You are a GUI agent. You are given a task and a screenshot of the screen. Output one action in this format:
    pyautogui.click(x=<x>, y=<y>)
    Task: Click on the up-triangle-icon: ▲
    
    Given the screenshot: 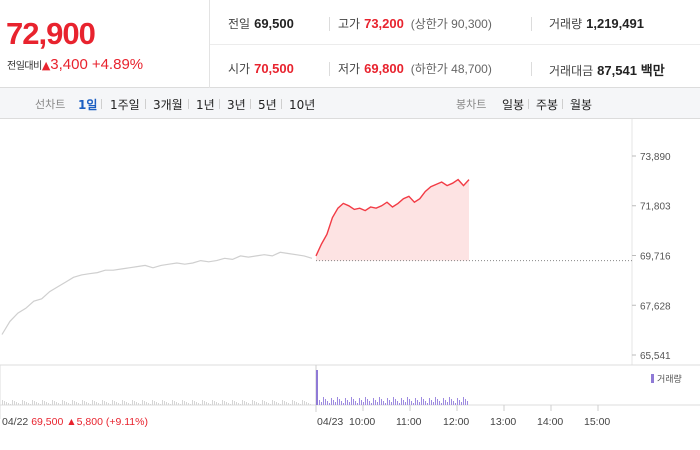 What is the action you would take?
    pyautogui.click(x=46, y=65)
    